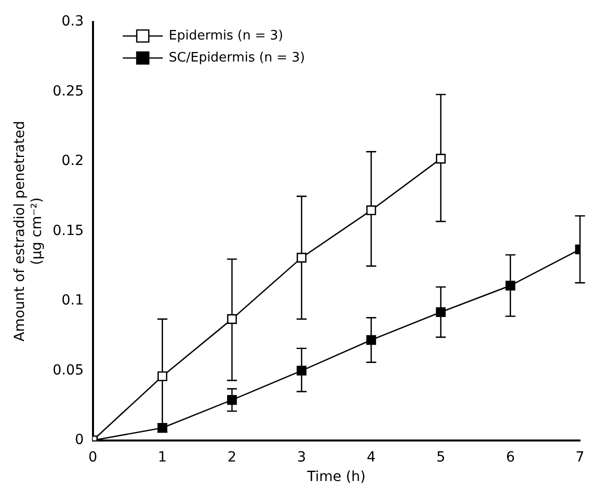 The height and width of the screenshot is (496, 600). Describe the element at coordinates (236, 58) in the screenshot. I see `legend-label: SC/Epidermis (n = 3)` at that location.